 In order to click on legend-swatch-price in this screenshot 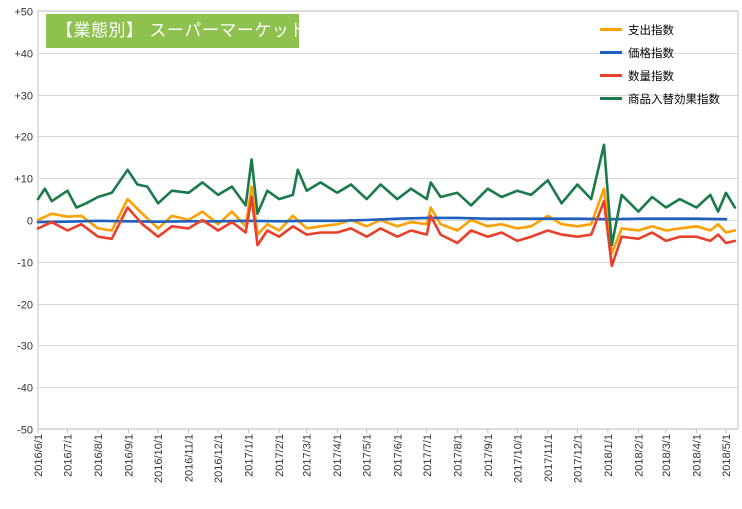, I will do `click(611, 52)`.